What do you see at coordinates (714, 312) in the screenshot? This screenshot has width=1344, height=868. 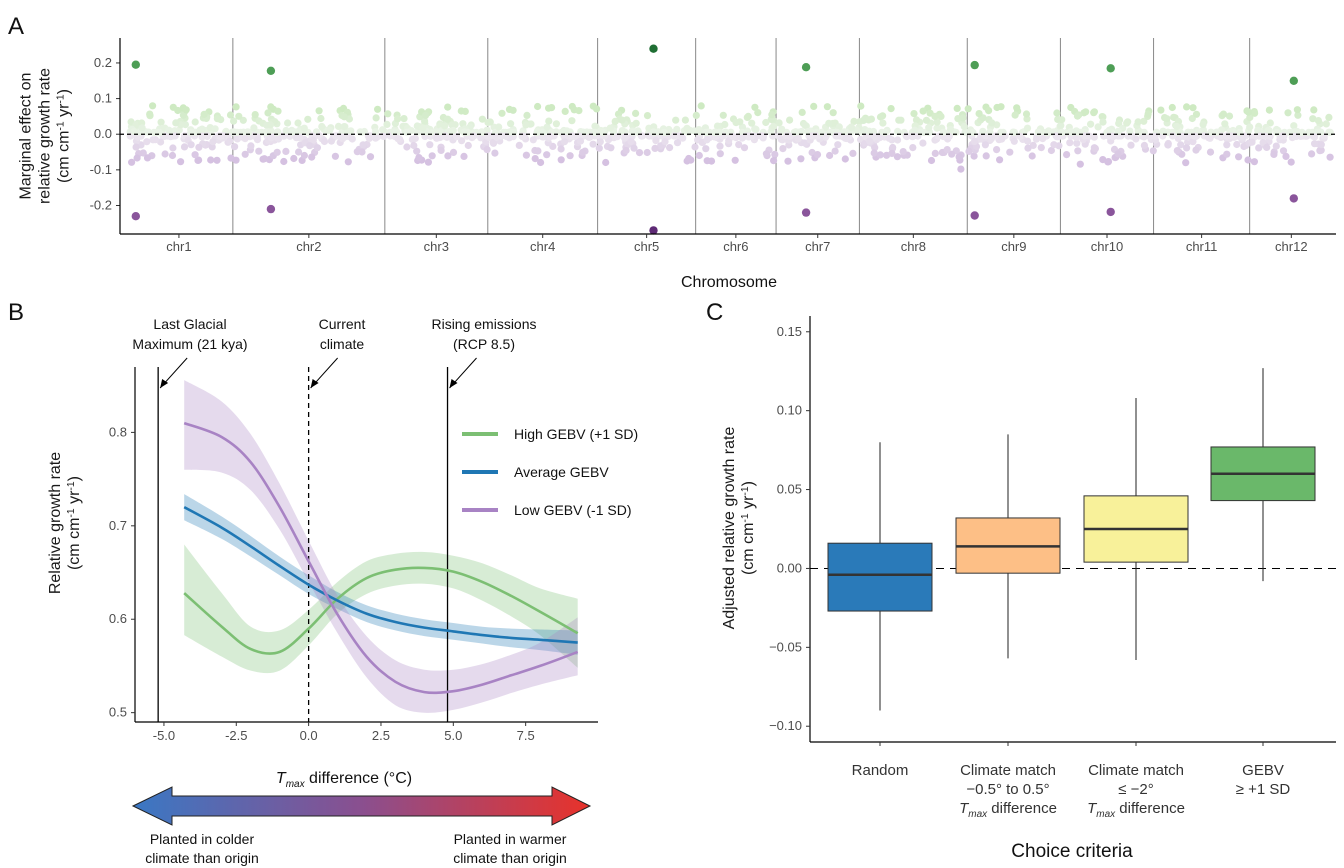 I see `panel-c-label: C` at bounding box center [714, 312].